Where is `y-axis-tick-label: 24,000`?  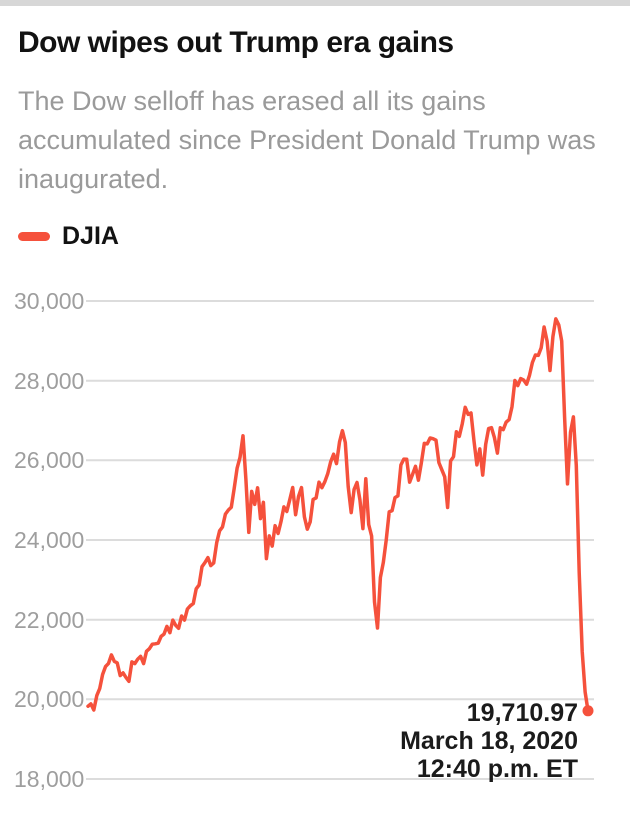 y-axis-tick-label: 24,000 is located at coordinates (49, 540).